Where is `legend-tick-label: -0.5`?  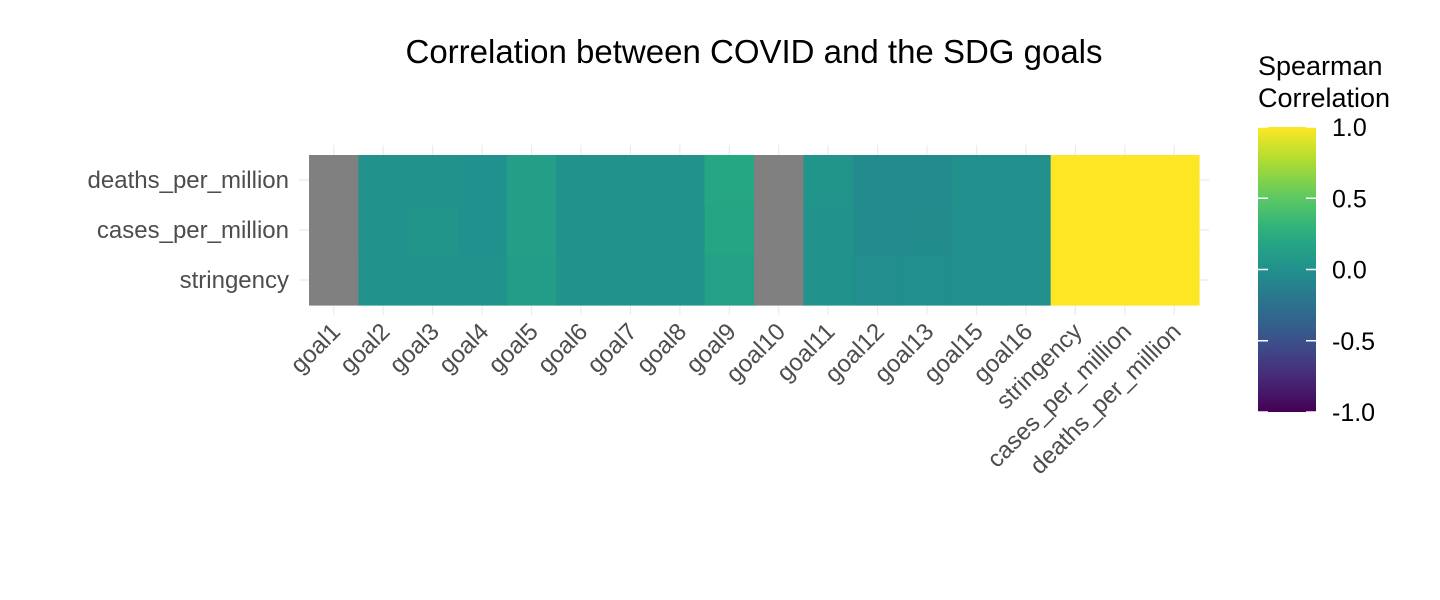
legend-tick-label: -0.5 is located at coordinates (1353, 342).